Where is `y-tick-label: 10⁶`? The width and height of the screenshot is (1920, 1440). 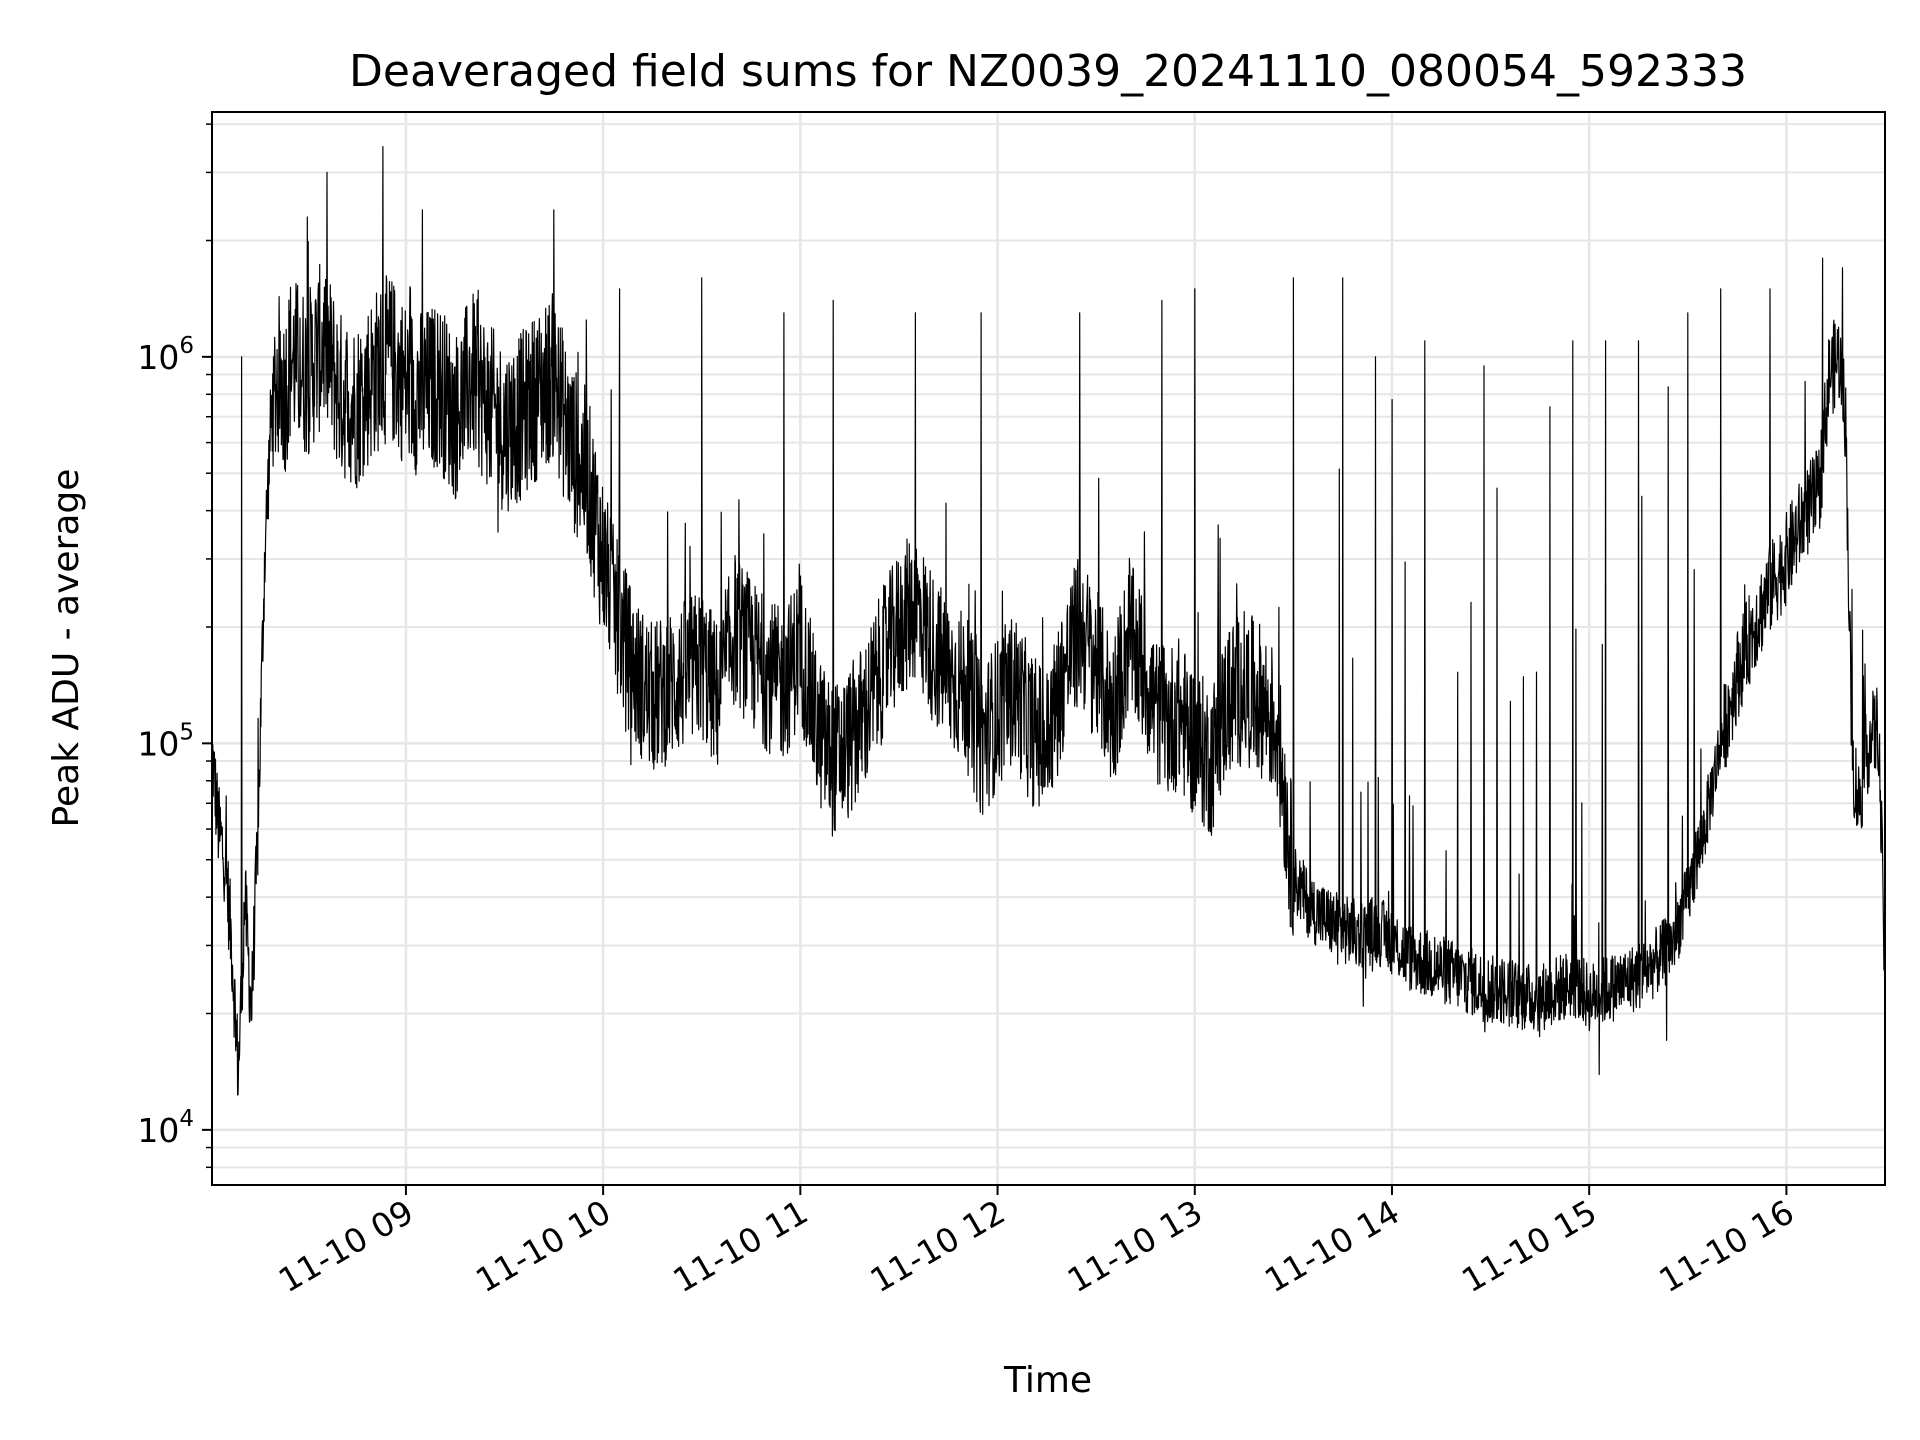
y-tick-label: 10⁶ is located at coordinates (165, 355).